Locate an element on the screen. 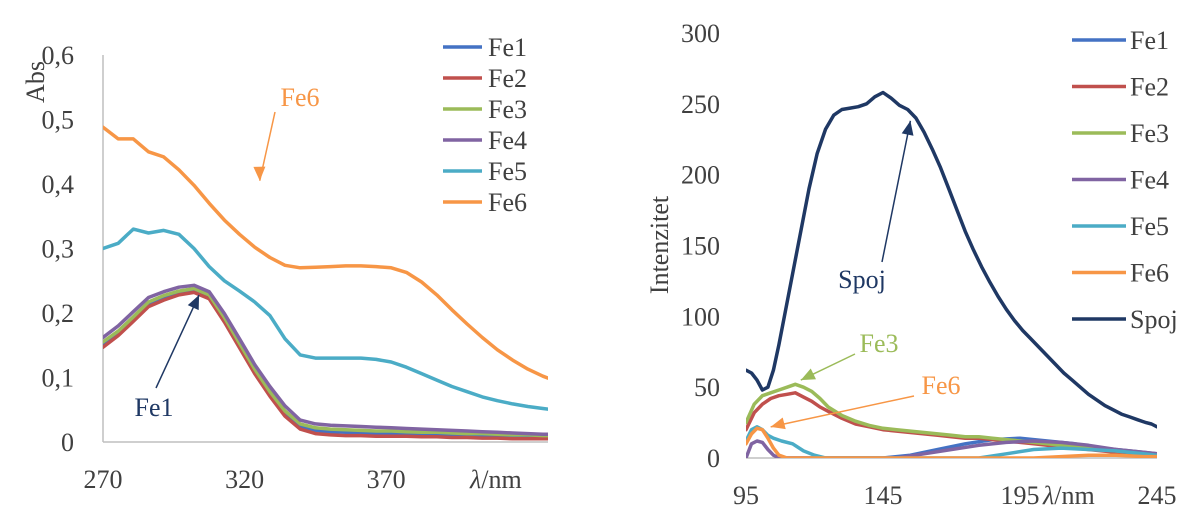 The image size is (1192, 508). y-tick-label: 0,3 is located at coordinates (58, 249).